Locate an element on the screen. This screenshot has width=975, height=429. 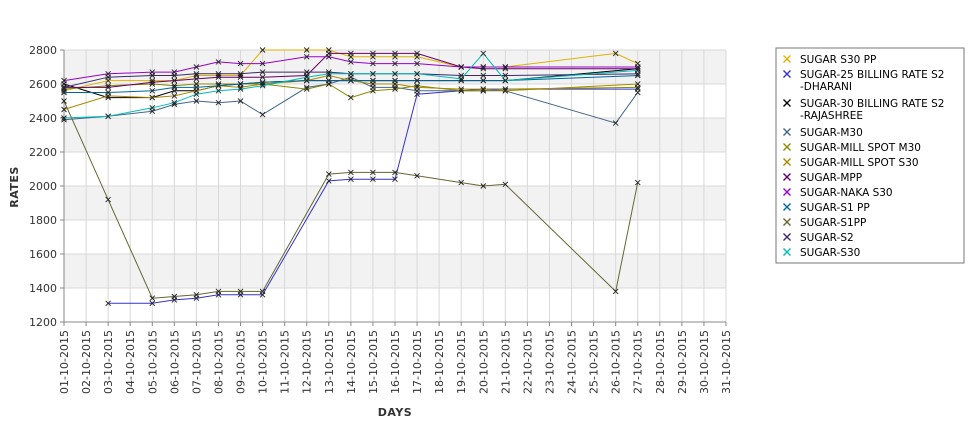
x-tick-label: 01-10-2015 is located at coordinates (64, 362).